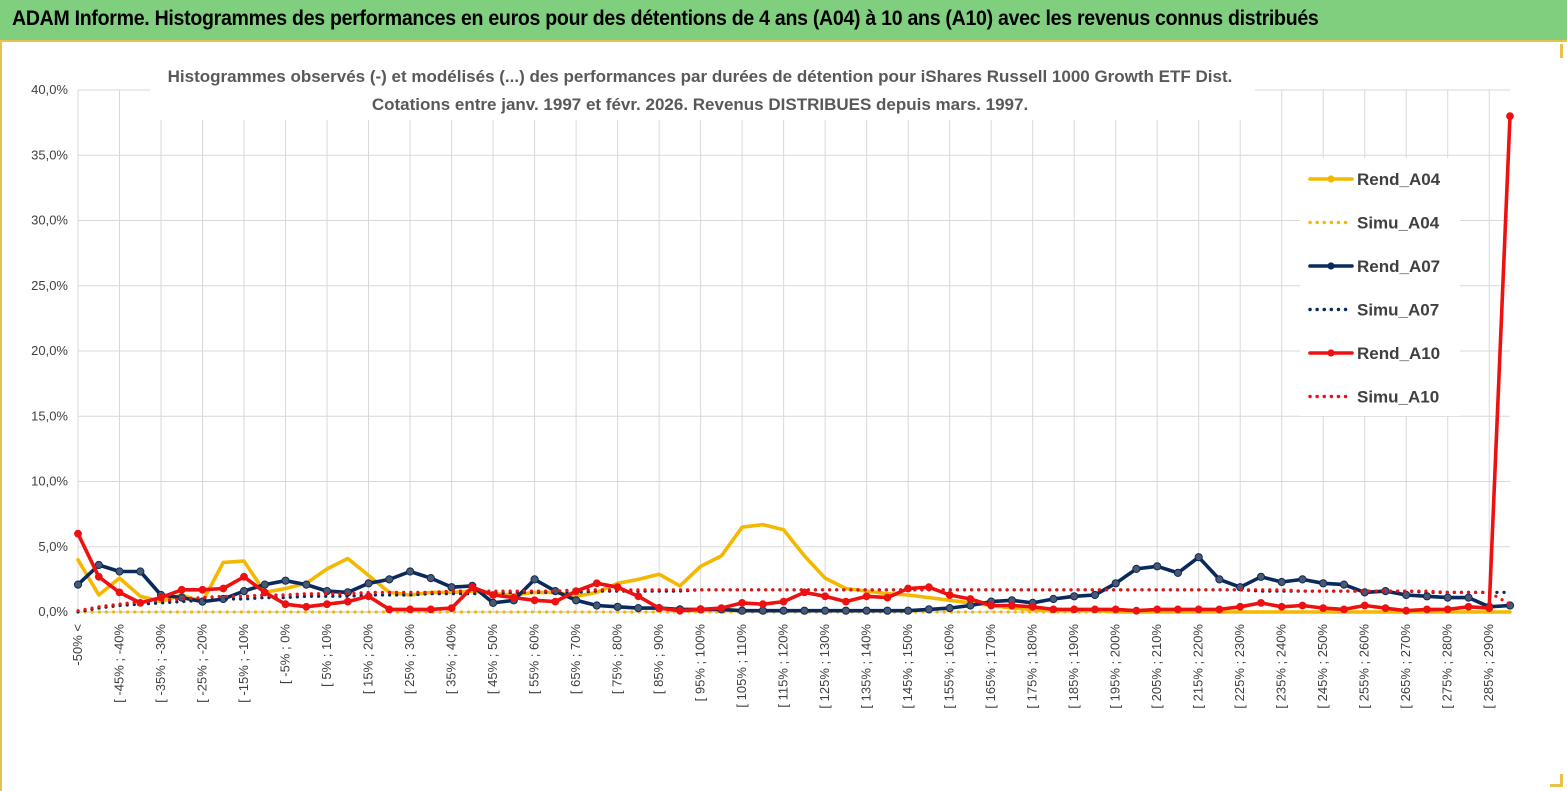 The height and width of the screenshot is (791, 1567). What do you see at coordinates (368, 659) in the screenshot?
I see `x-tick-label: [ 15% ; 20%` at bounding box center [368, 659].